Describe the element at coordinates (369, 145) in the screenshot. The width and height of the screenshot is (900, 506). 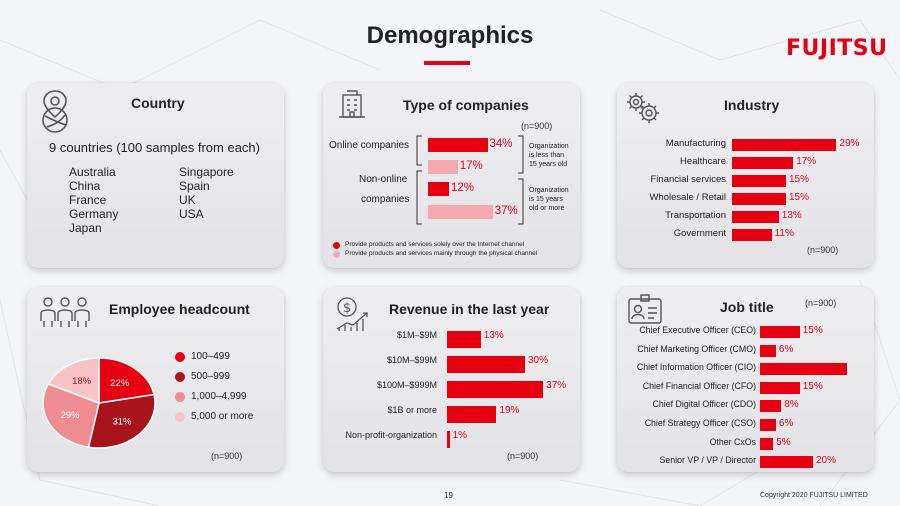
I see `online-label: Online companies` at that location.